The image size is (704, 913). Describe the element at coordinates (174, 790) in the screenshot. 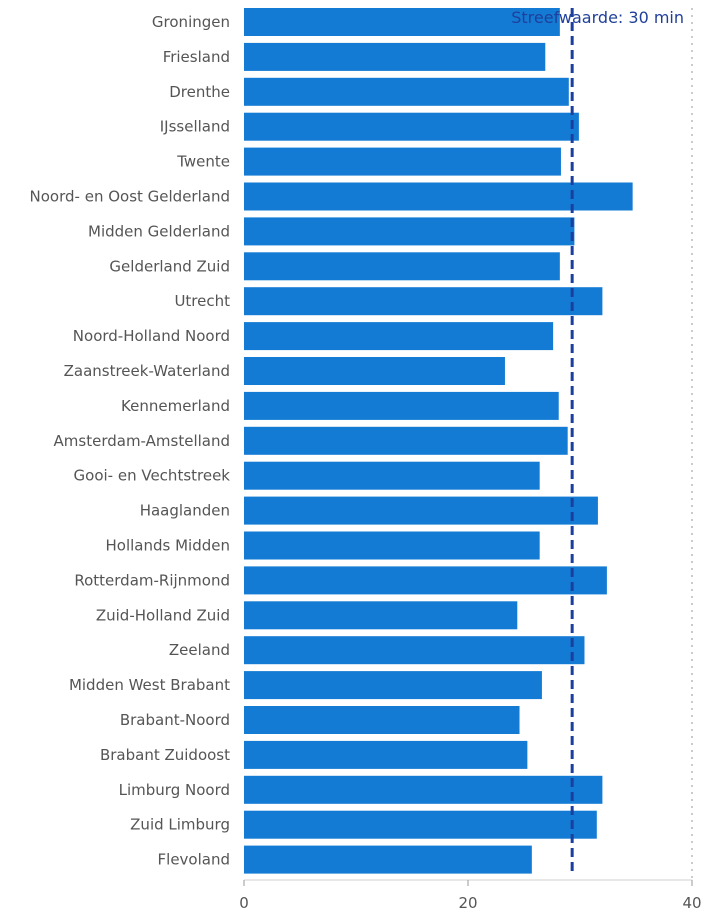

I see `category-label: Limburg Noord` at that location.